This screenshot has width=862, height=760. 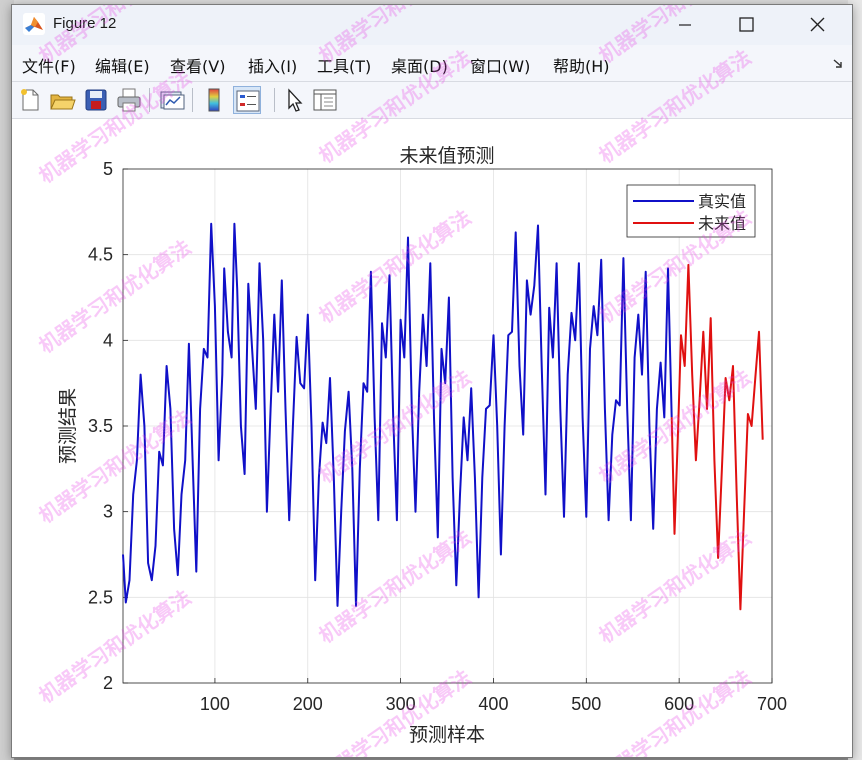 I want to click on close-button, so click(x=817, y=25).